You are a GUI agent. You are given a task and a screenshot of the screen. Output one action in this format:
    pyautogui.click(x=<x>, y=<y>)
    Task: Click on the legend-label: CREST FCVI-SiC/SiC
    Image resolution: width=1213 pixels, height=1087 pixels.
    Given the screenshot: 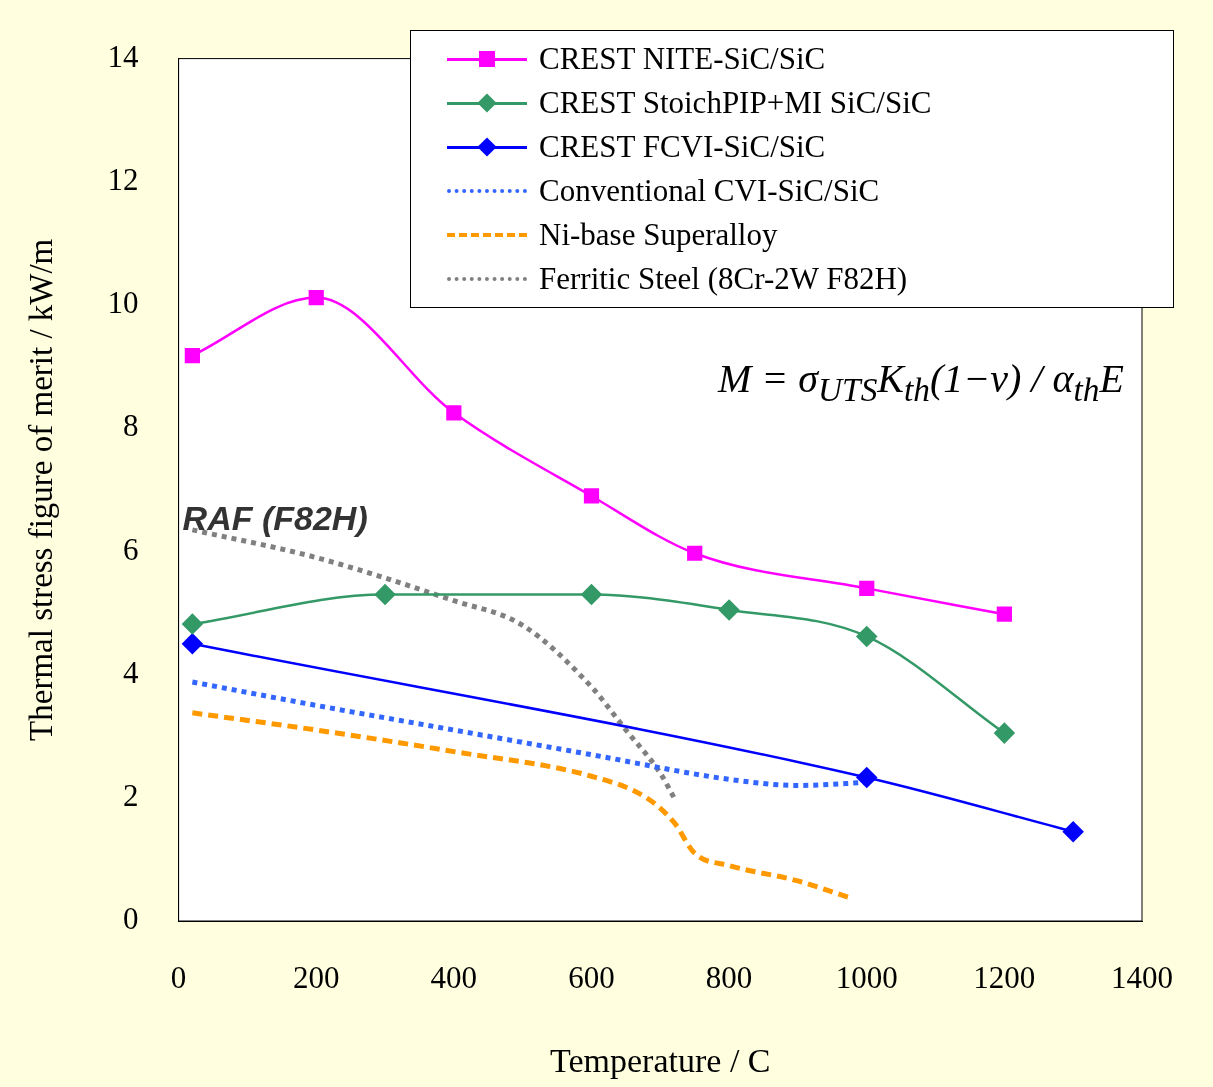 What is the action you would take?
    pyautogui.click(x=682, y=147)
    